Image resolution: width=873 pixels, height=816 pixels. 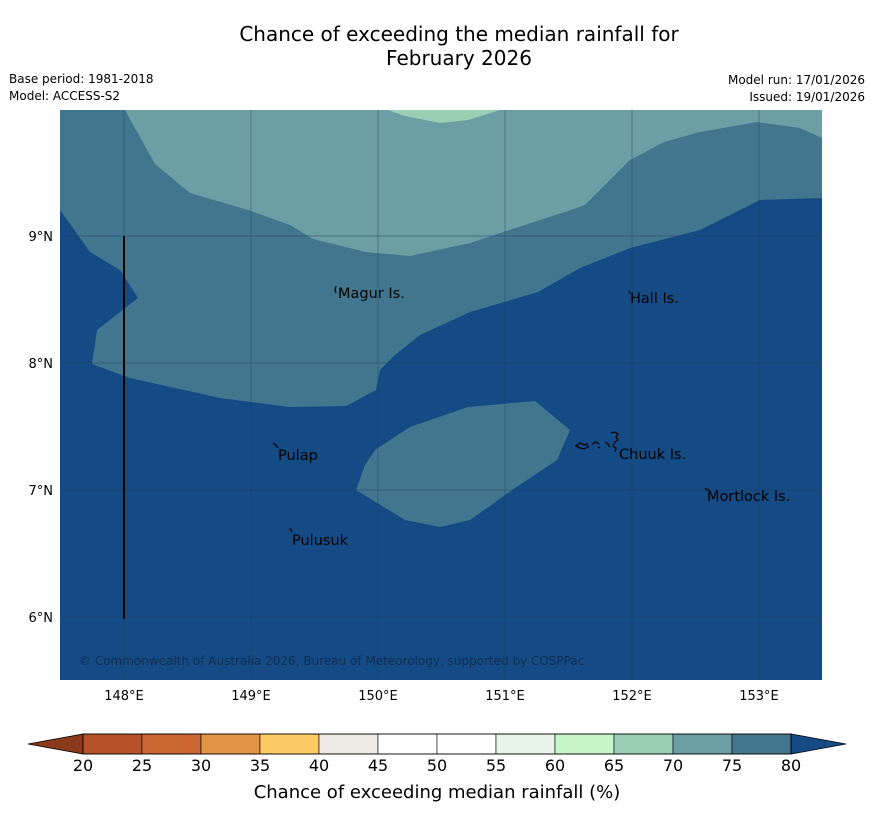 I want to click on colorbar-title: Chance of exceeding median rainfall (%), so click(x=437, y=792).